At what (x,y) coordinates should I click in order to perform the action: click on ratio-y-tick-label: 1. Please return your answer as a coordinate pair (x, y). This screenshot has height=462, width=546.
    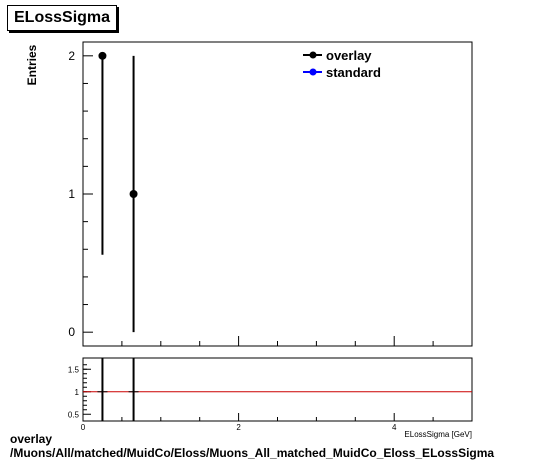
    Looking at the image, I should click on (77, 392).